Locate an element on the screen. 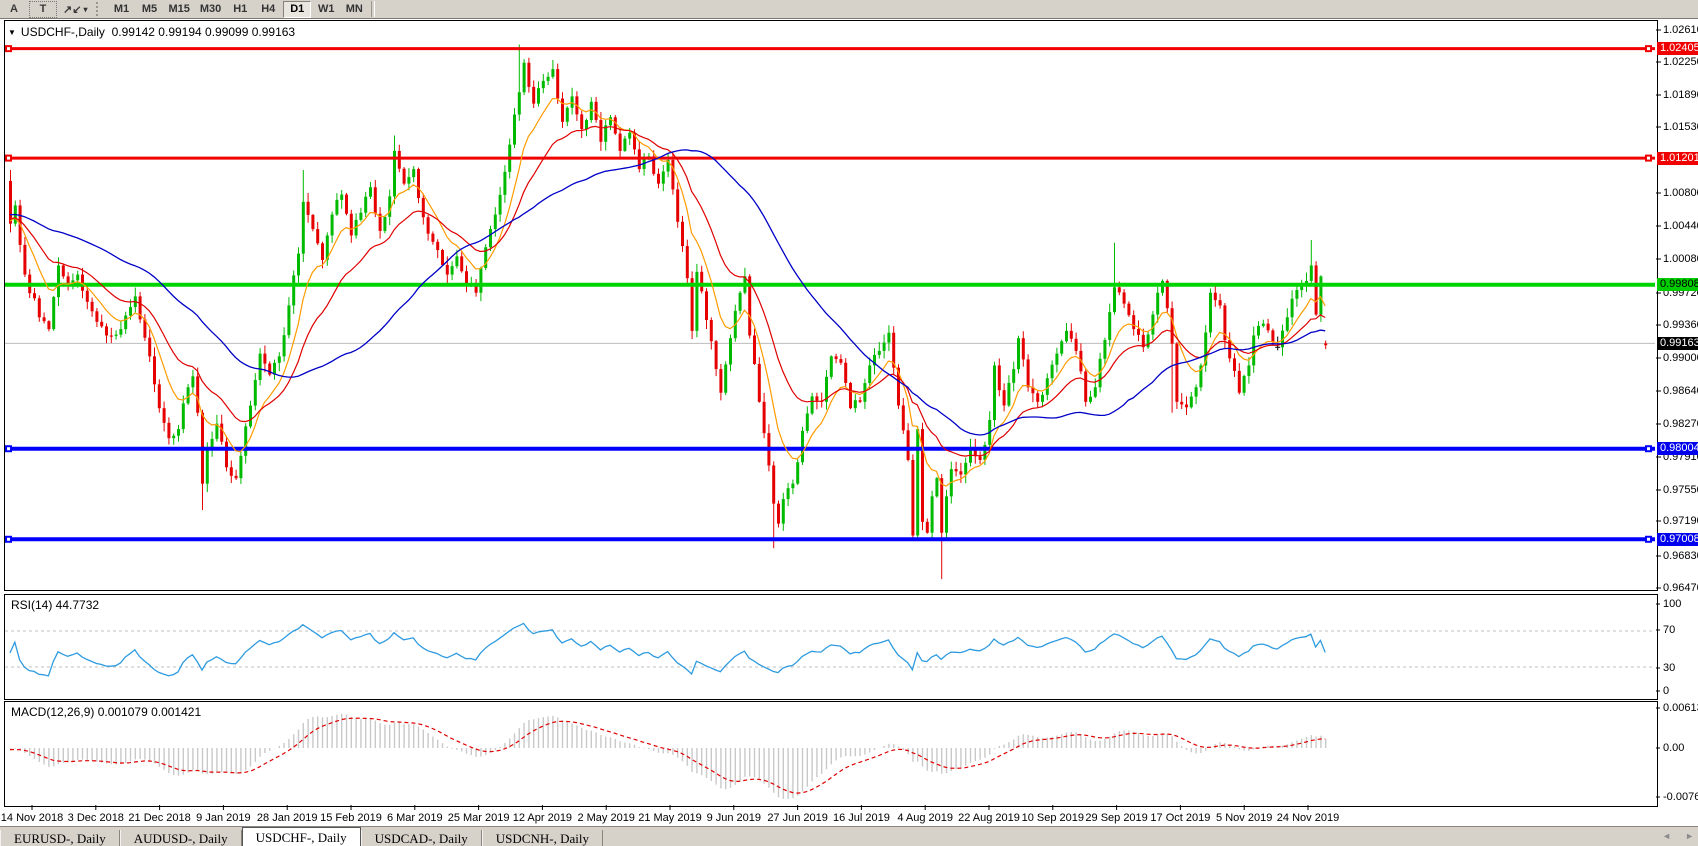  date-axis-label: 6 Mar 2019 is located at coordinates (414, 818).